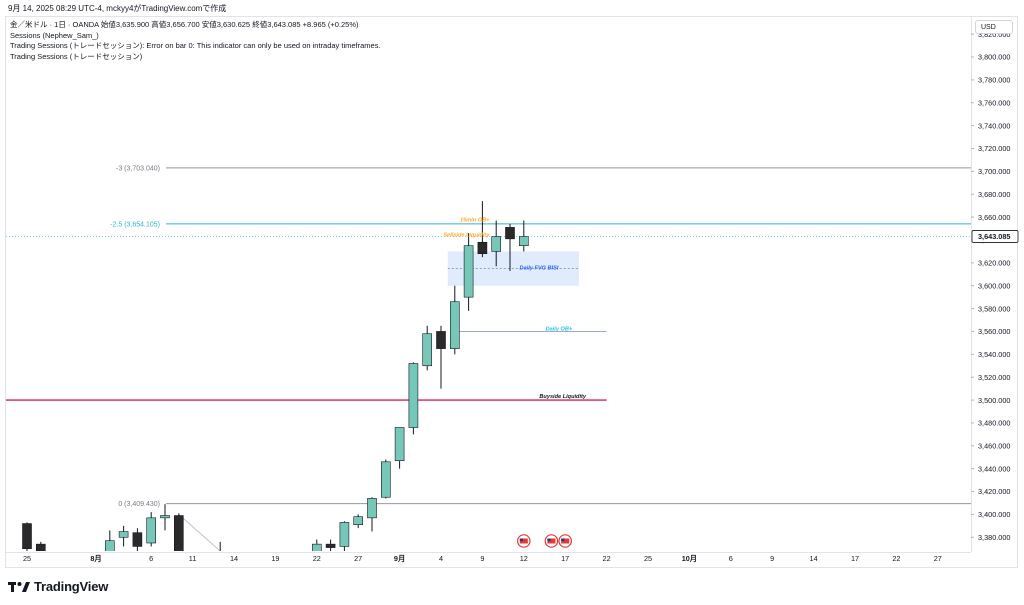 This screenshot has width=1024, height=605. What do you see at coordinates (135, 224) in the screenshot?
I see `fib-level-label: -2.5 (3,654.105)` at bounding box center [135, 224].